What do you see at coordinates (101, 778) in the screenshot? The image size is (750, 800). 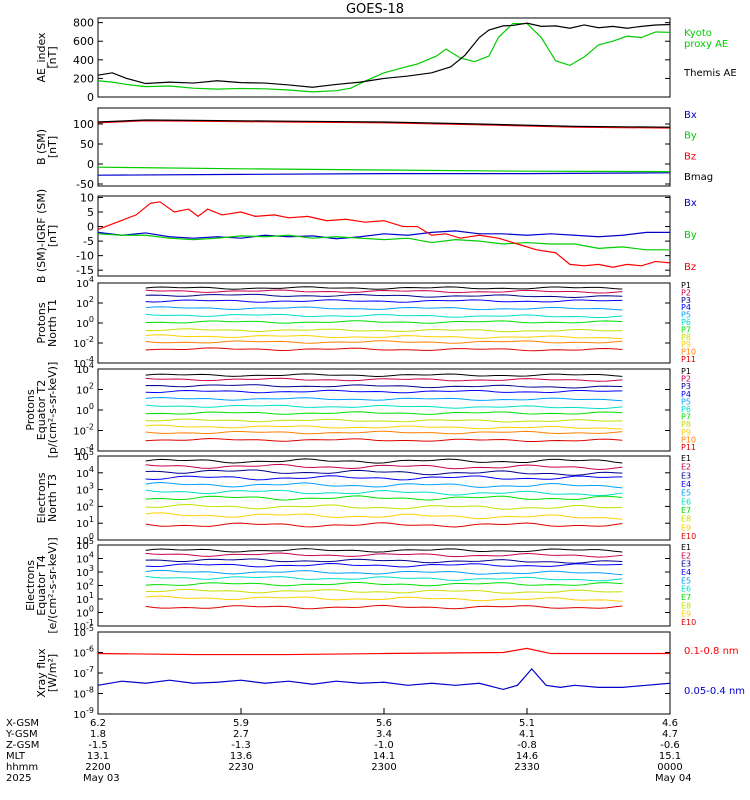 I see `x-tick-value: May 03` at bounding box center [101, 778].